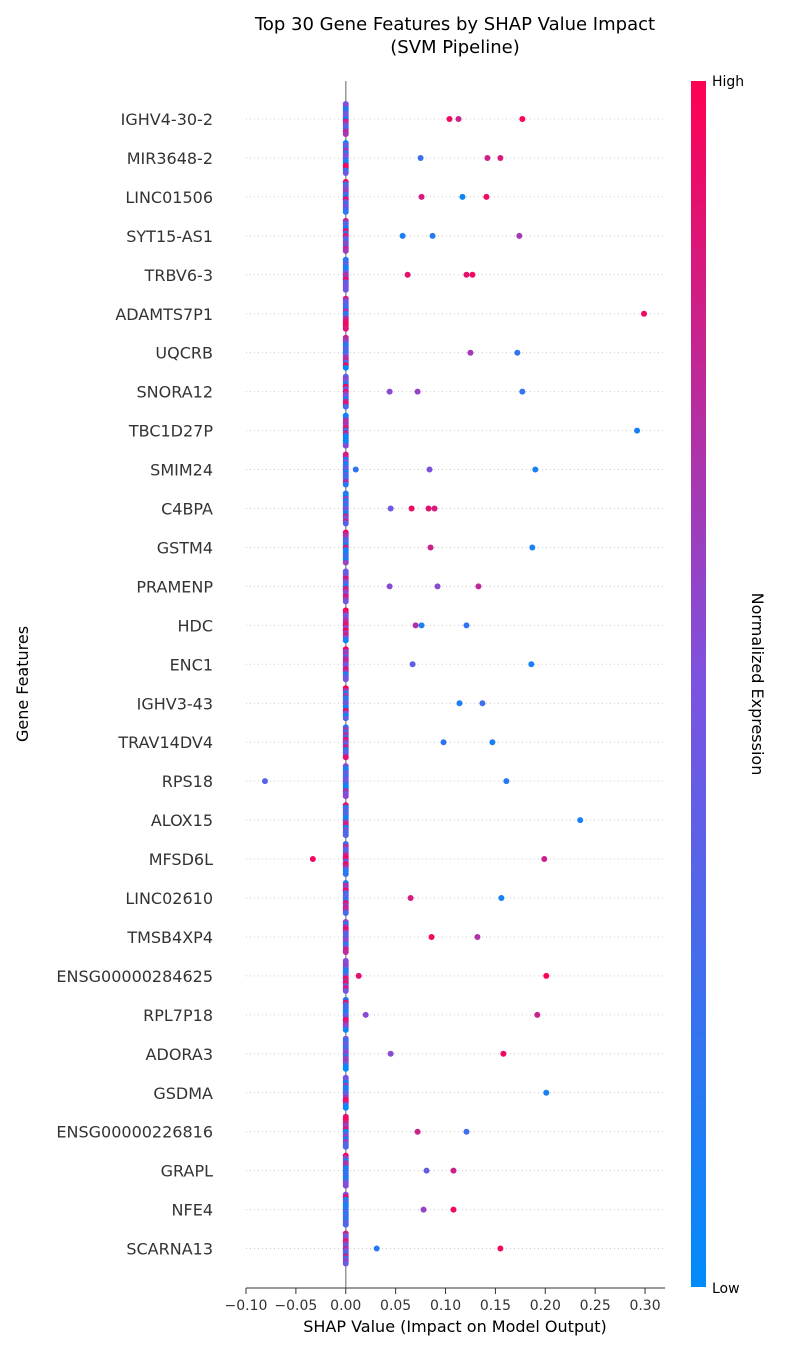 This screenshot has width=800, height=1350. Describe the element at coordinates (445, 1306) in the screenshot. I see `x-tick-label: 0.10` at that location.